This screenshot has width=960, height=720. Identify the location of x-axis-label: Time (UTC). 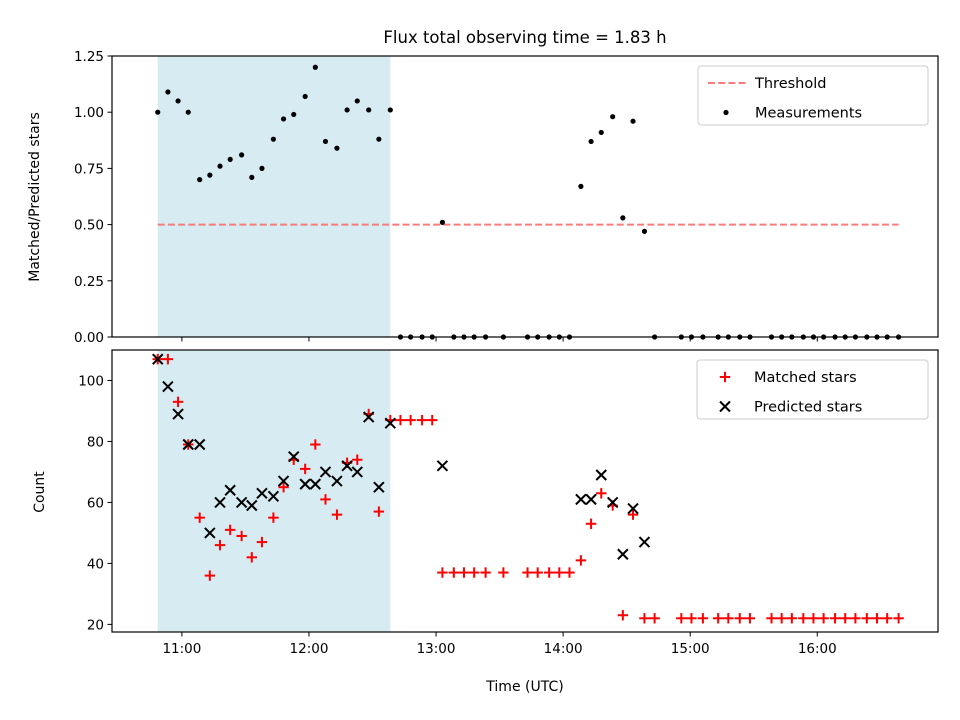
(524, 687).